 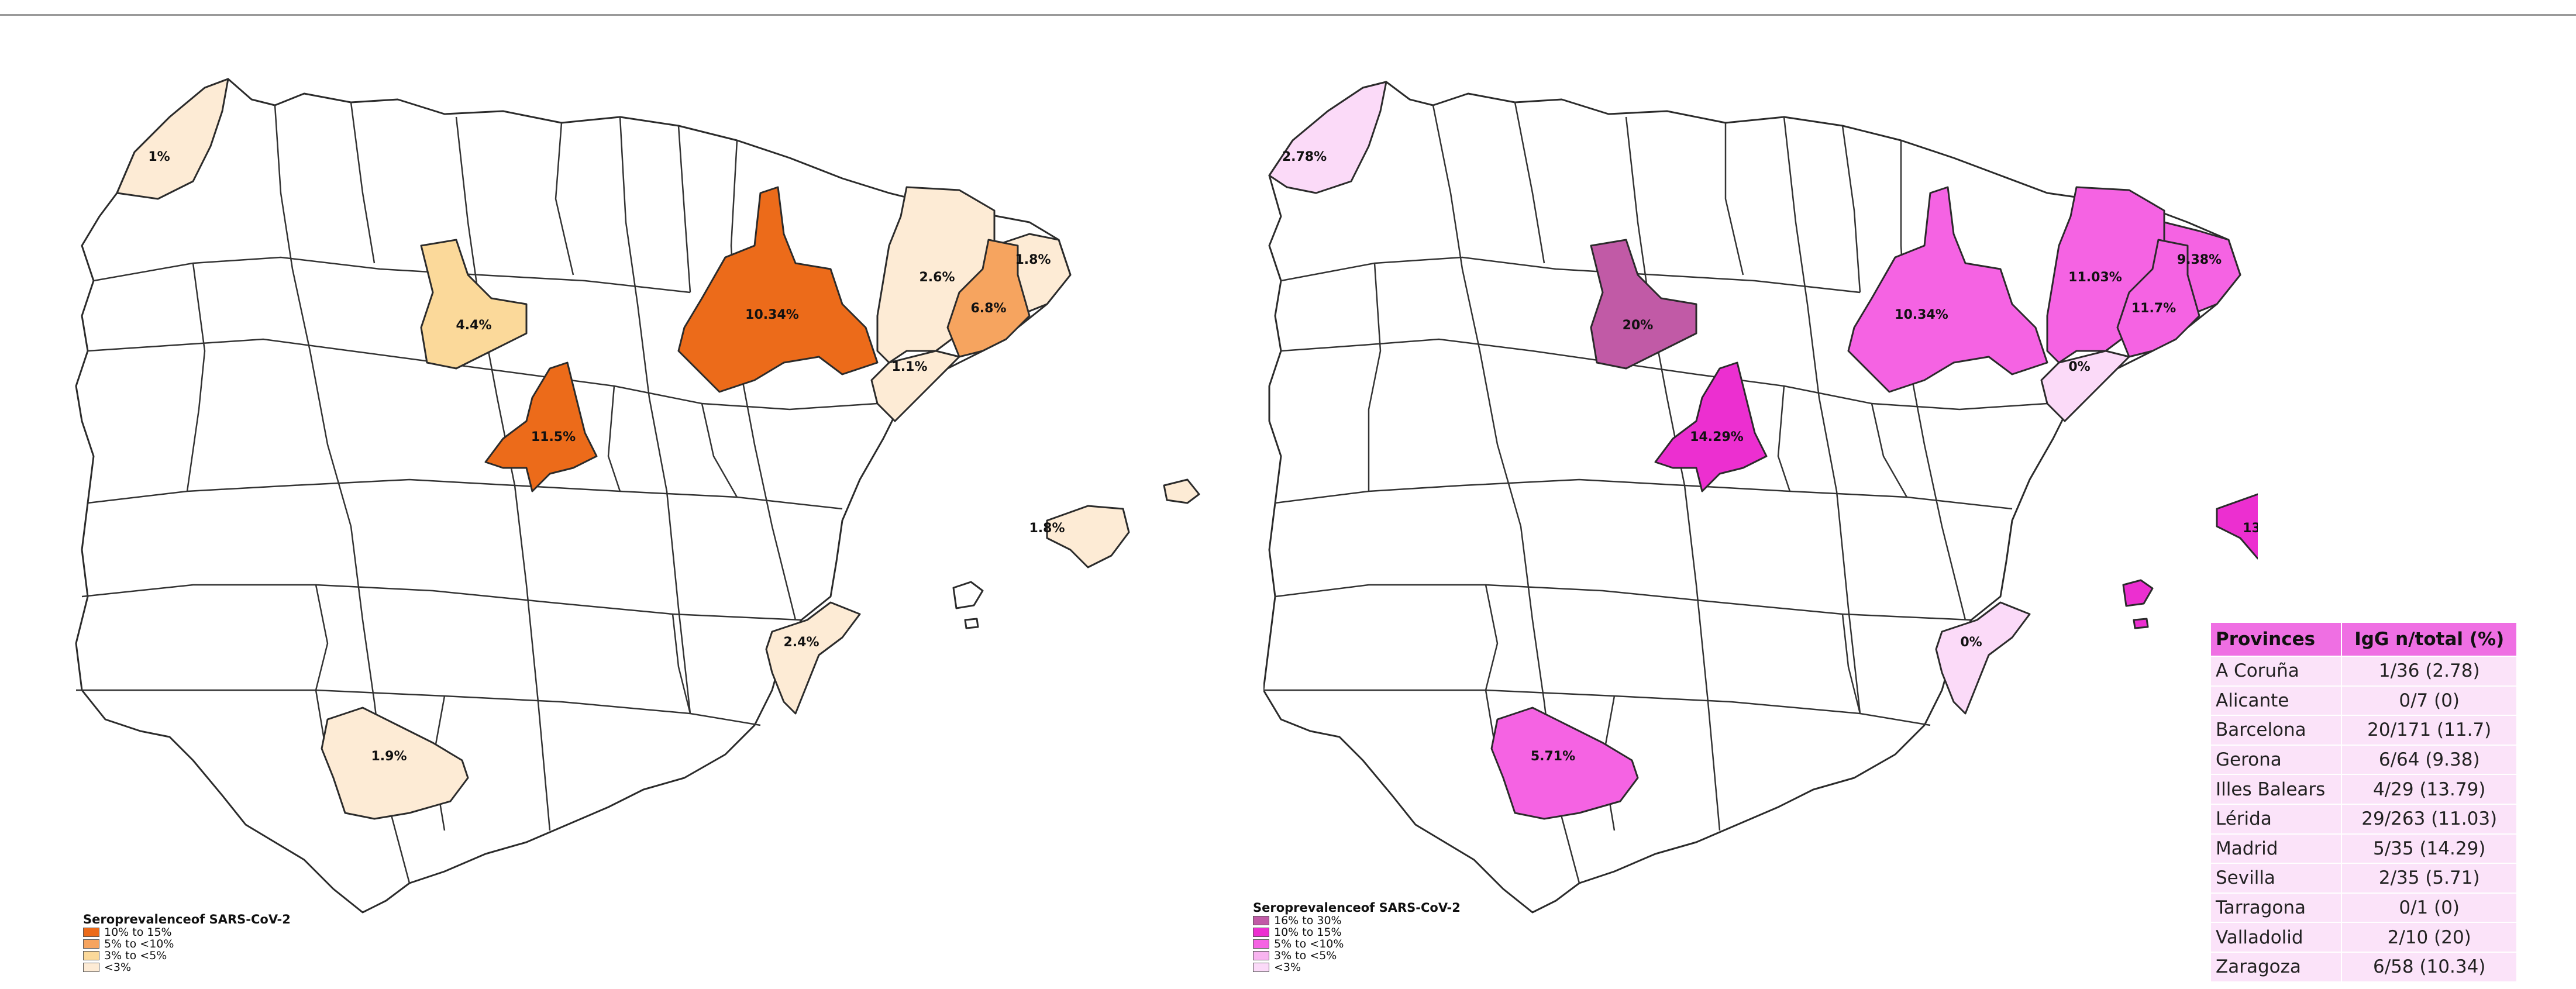 What do you see at coordinates (778, 289) in the screenshot?
I see `province-zaragoza` at bounding box center [778, 289].